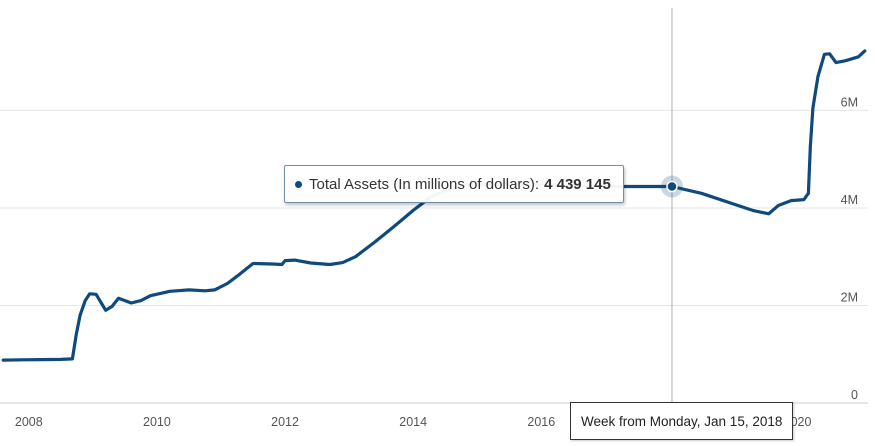 The width and height of the screenshot is (875, 446). I want to click on x-tick-label: 2016, so click(541, 422).